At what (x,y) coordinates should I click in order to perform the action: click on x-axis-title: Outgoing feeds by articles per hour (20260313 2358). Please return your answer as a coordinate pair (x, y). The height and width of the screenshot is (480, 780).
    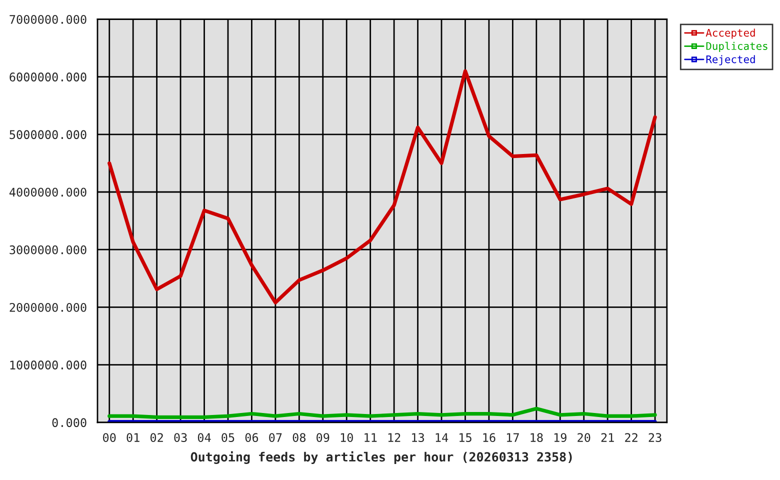
    Looking at the image, I should click on (381, 457).